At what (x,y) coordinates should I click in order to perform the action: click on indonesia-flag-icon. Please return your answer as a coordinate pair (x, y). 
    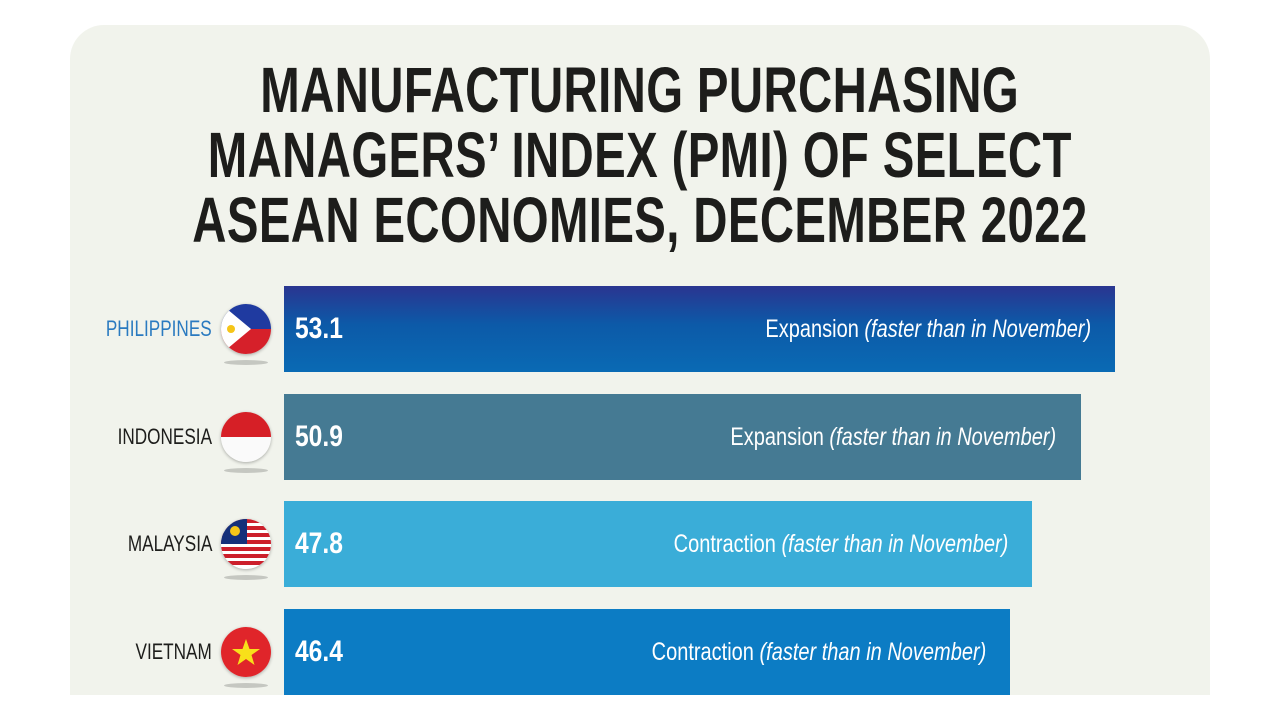
    Looking at the image, I should click on (246, 437).